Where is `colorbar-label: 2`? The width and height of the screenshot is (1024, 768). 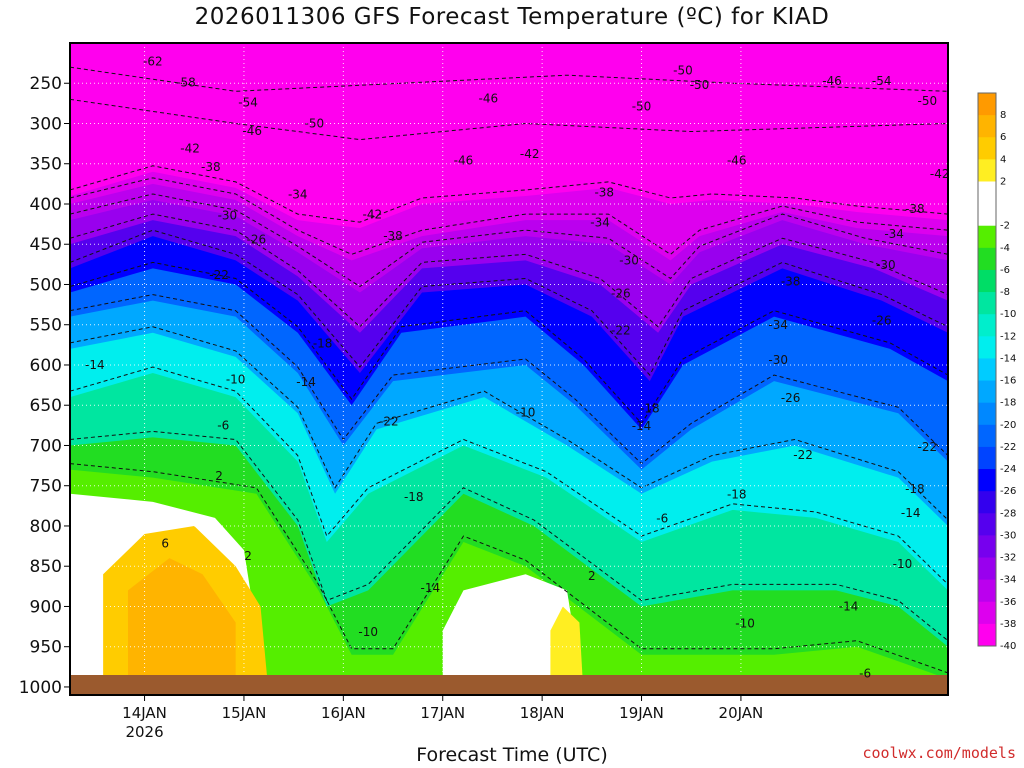 colorbar-label: 2 is located at coordinates (1003, 181).